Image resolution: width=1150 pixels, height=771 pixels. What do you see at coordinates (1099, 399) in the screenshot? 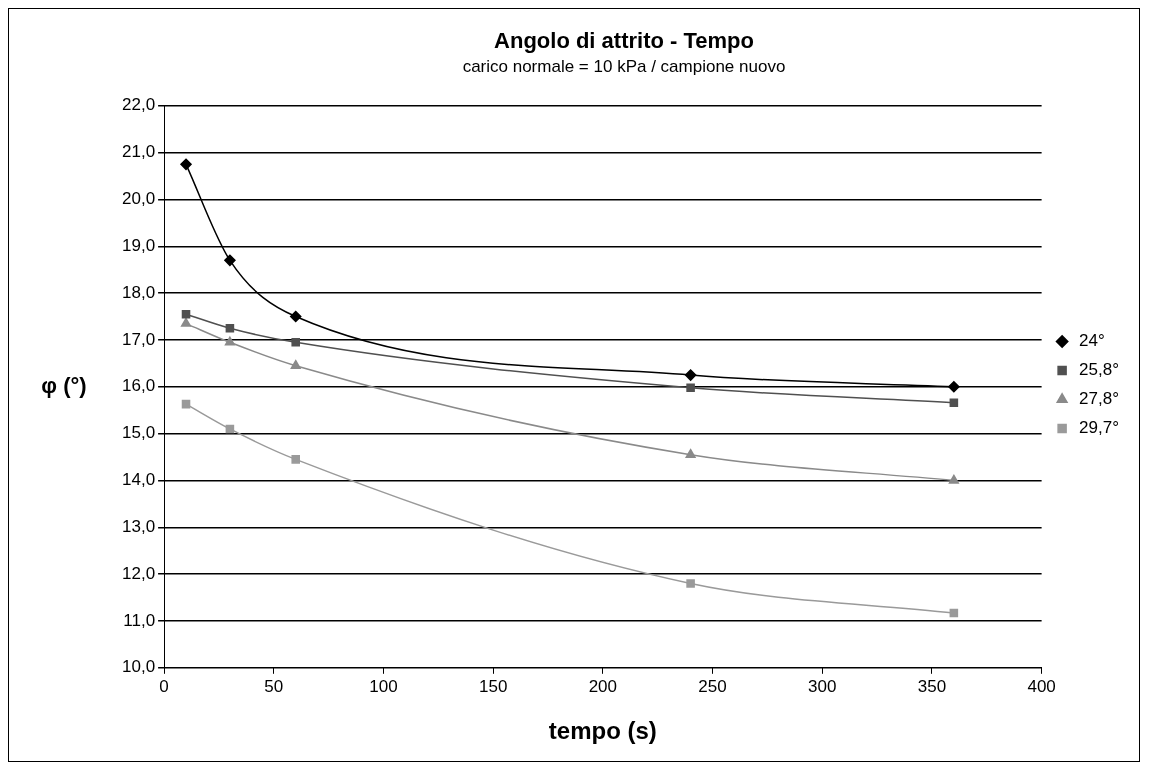
I see `legend-label: 27,8°` at bounding box center [1099, 399].